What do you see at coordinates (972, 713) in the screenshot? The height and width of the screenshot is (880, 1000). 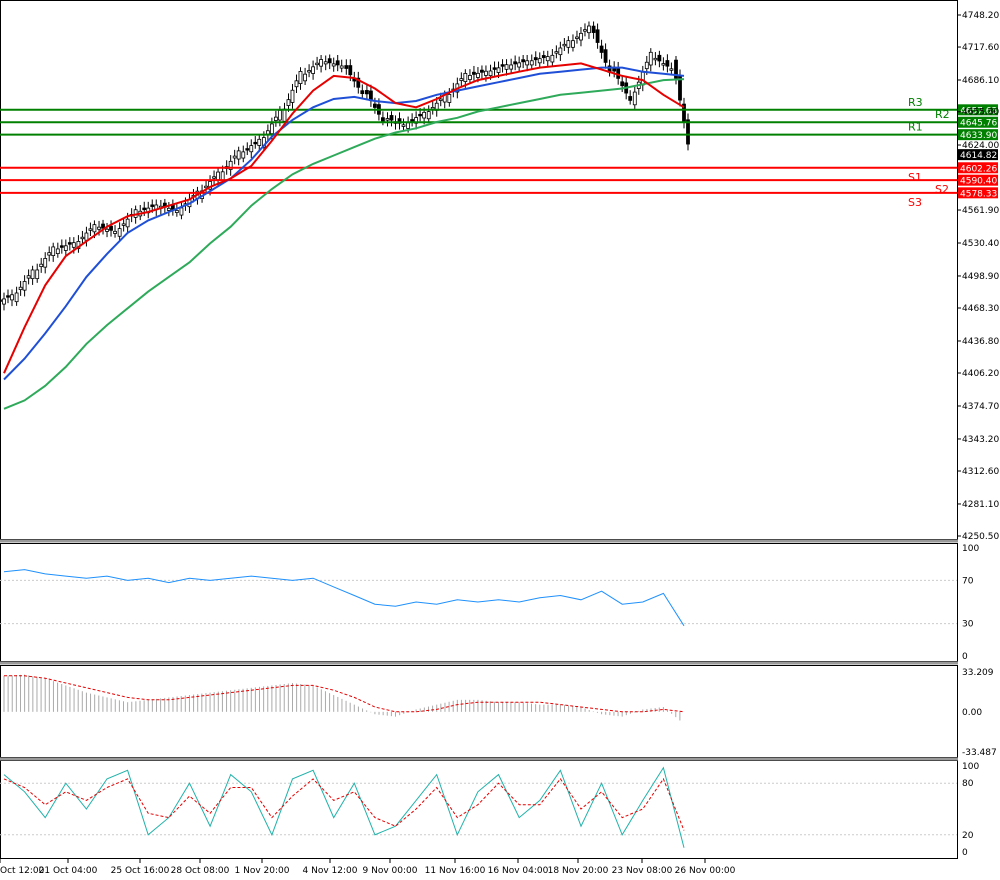 I see `macd-tick-label: 0.00` at bounding box center [972, 713].